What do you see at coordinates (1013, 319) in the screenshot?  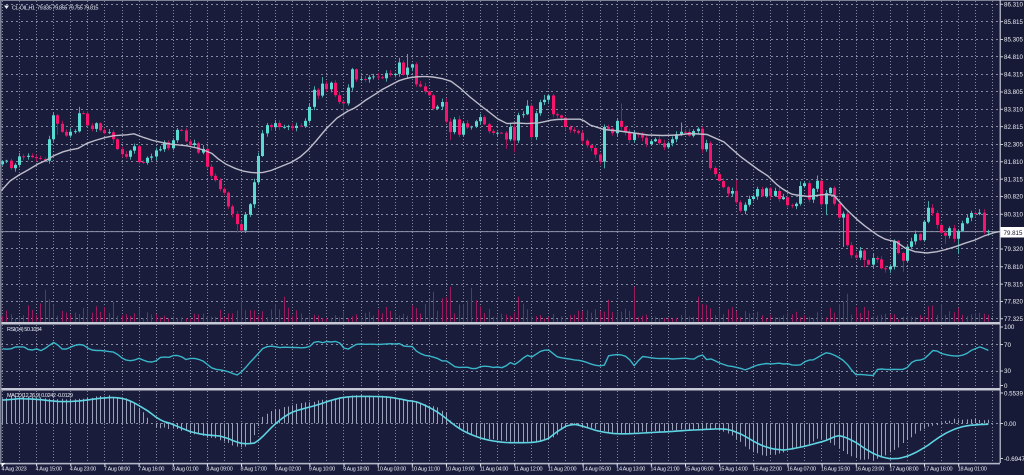 I see `svg-text: 77.325` at bounding box center [1013, 319].